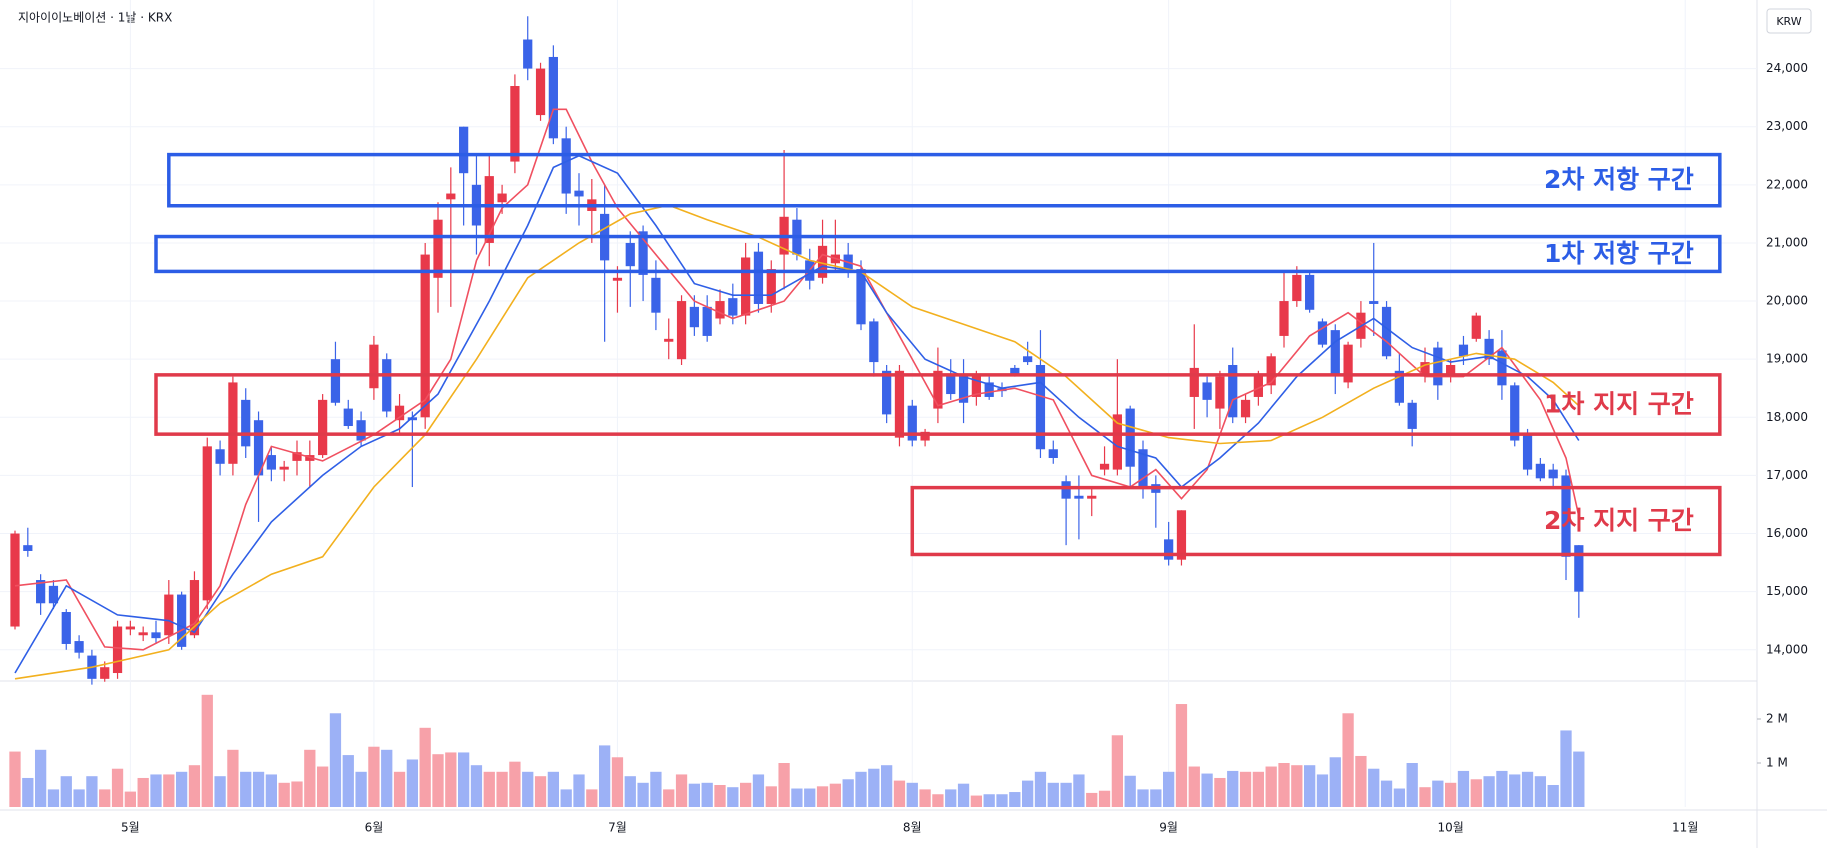 The height and width of the screenshot is (848, 1827). Describe the element at coordinates (1777, 763) in the screenshot. I see `y-tick-label: 1 M` at that location.